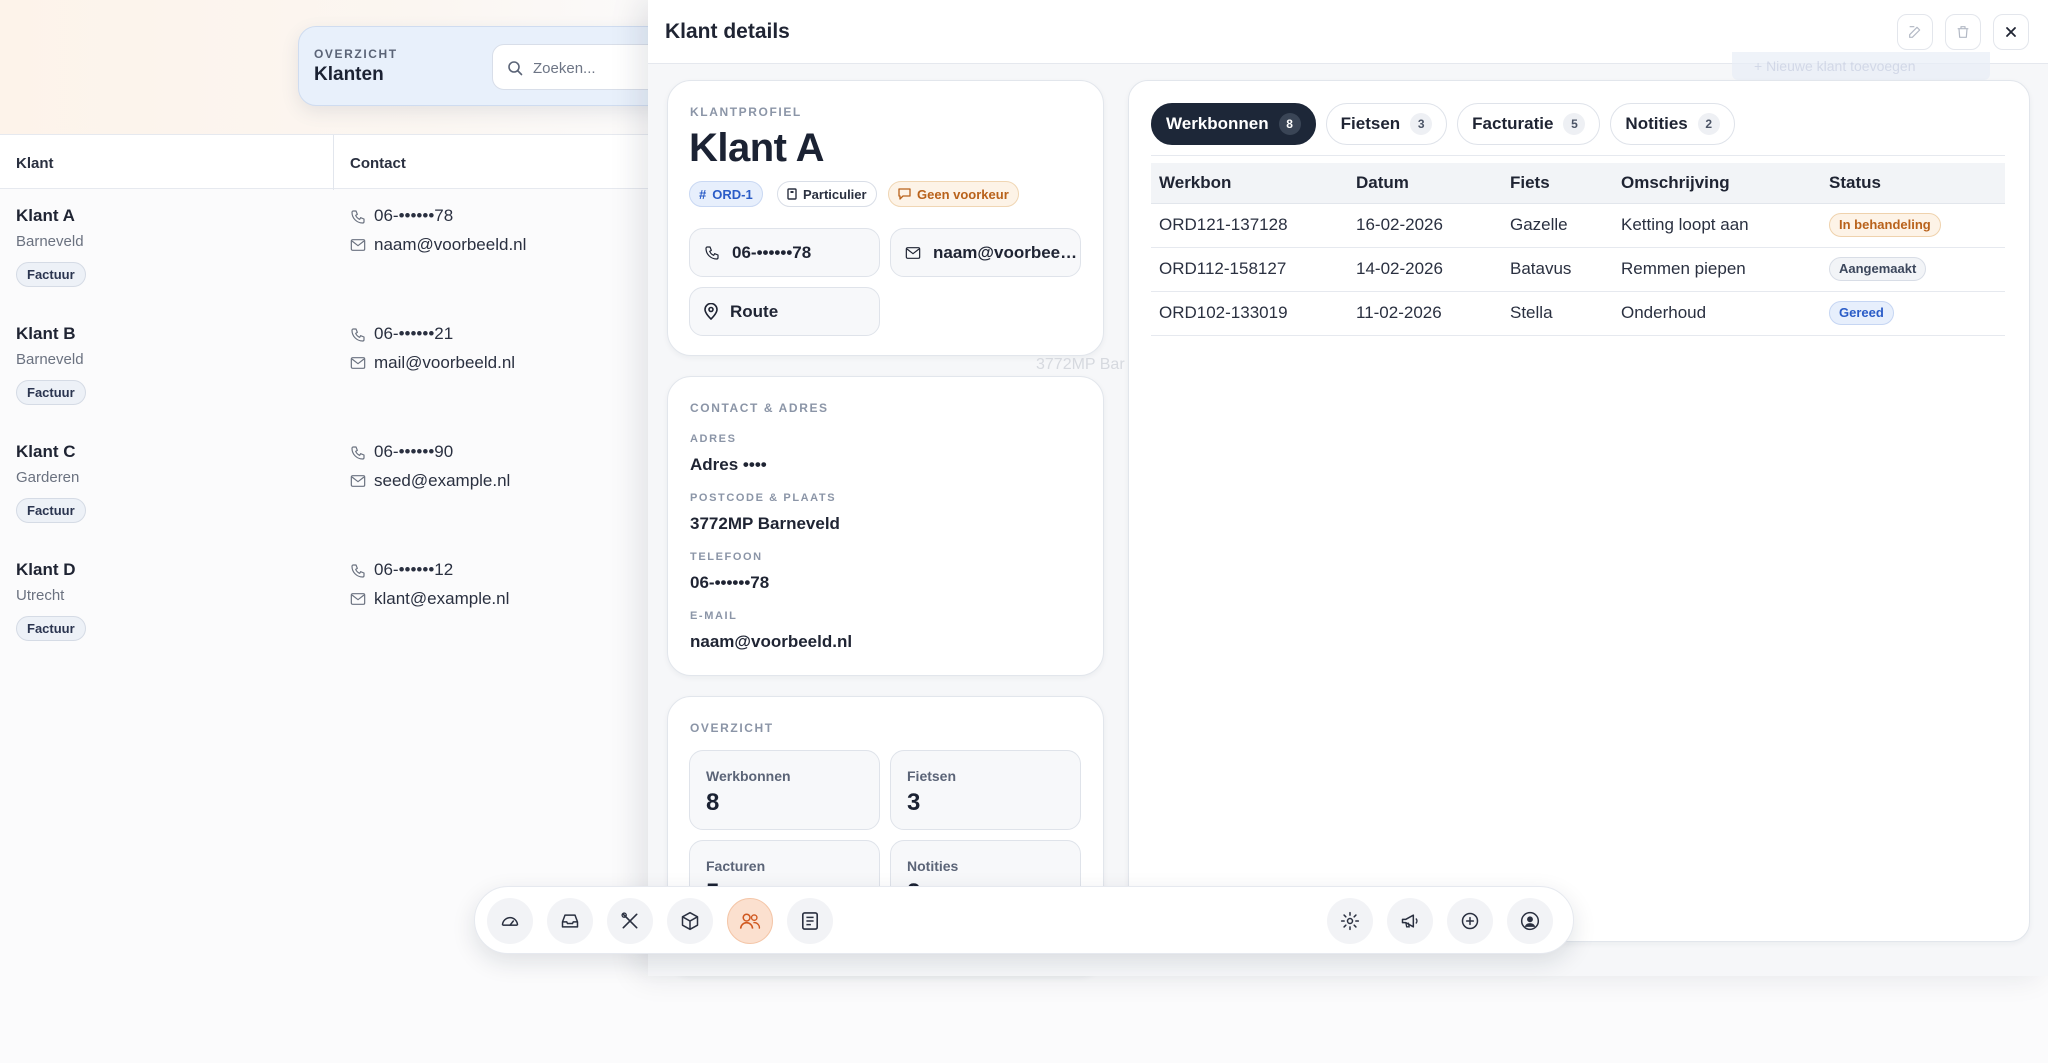 The height and width of the screenshot is (1063, 2048). Describe the element at coordinates (784, 311) in the screenshot. I see `route-button: Route` at that location.